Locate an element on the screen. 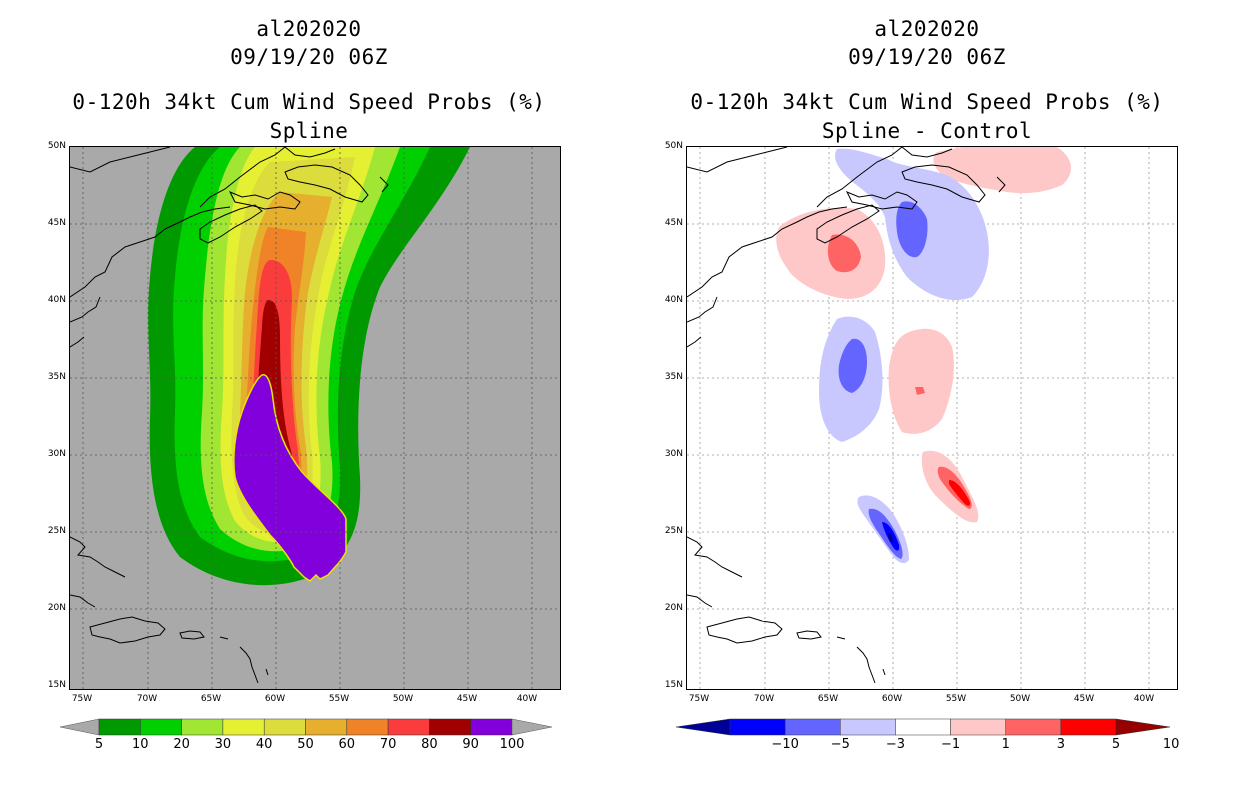 This screenshot has width=1236, height=800. colorbar-label: 40 is located at coordinates (264, 744).